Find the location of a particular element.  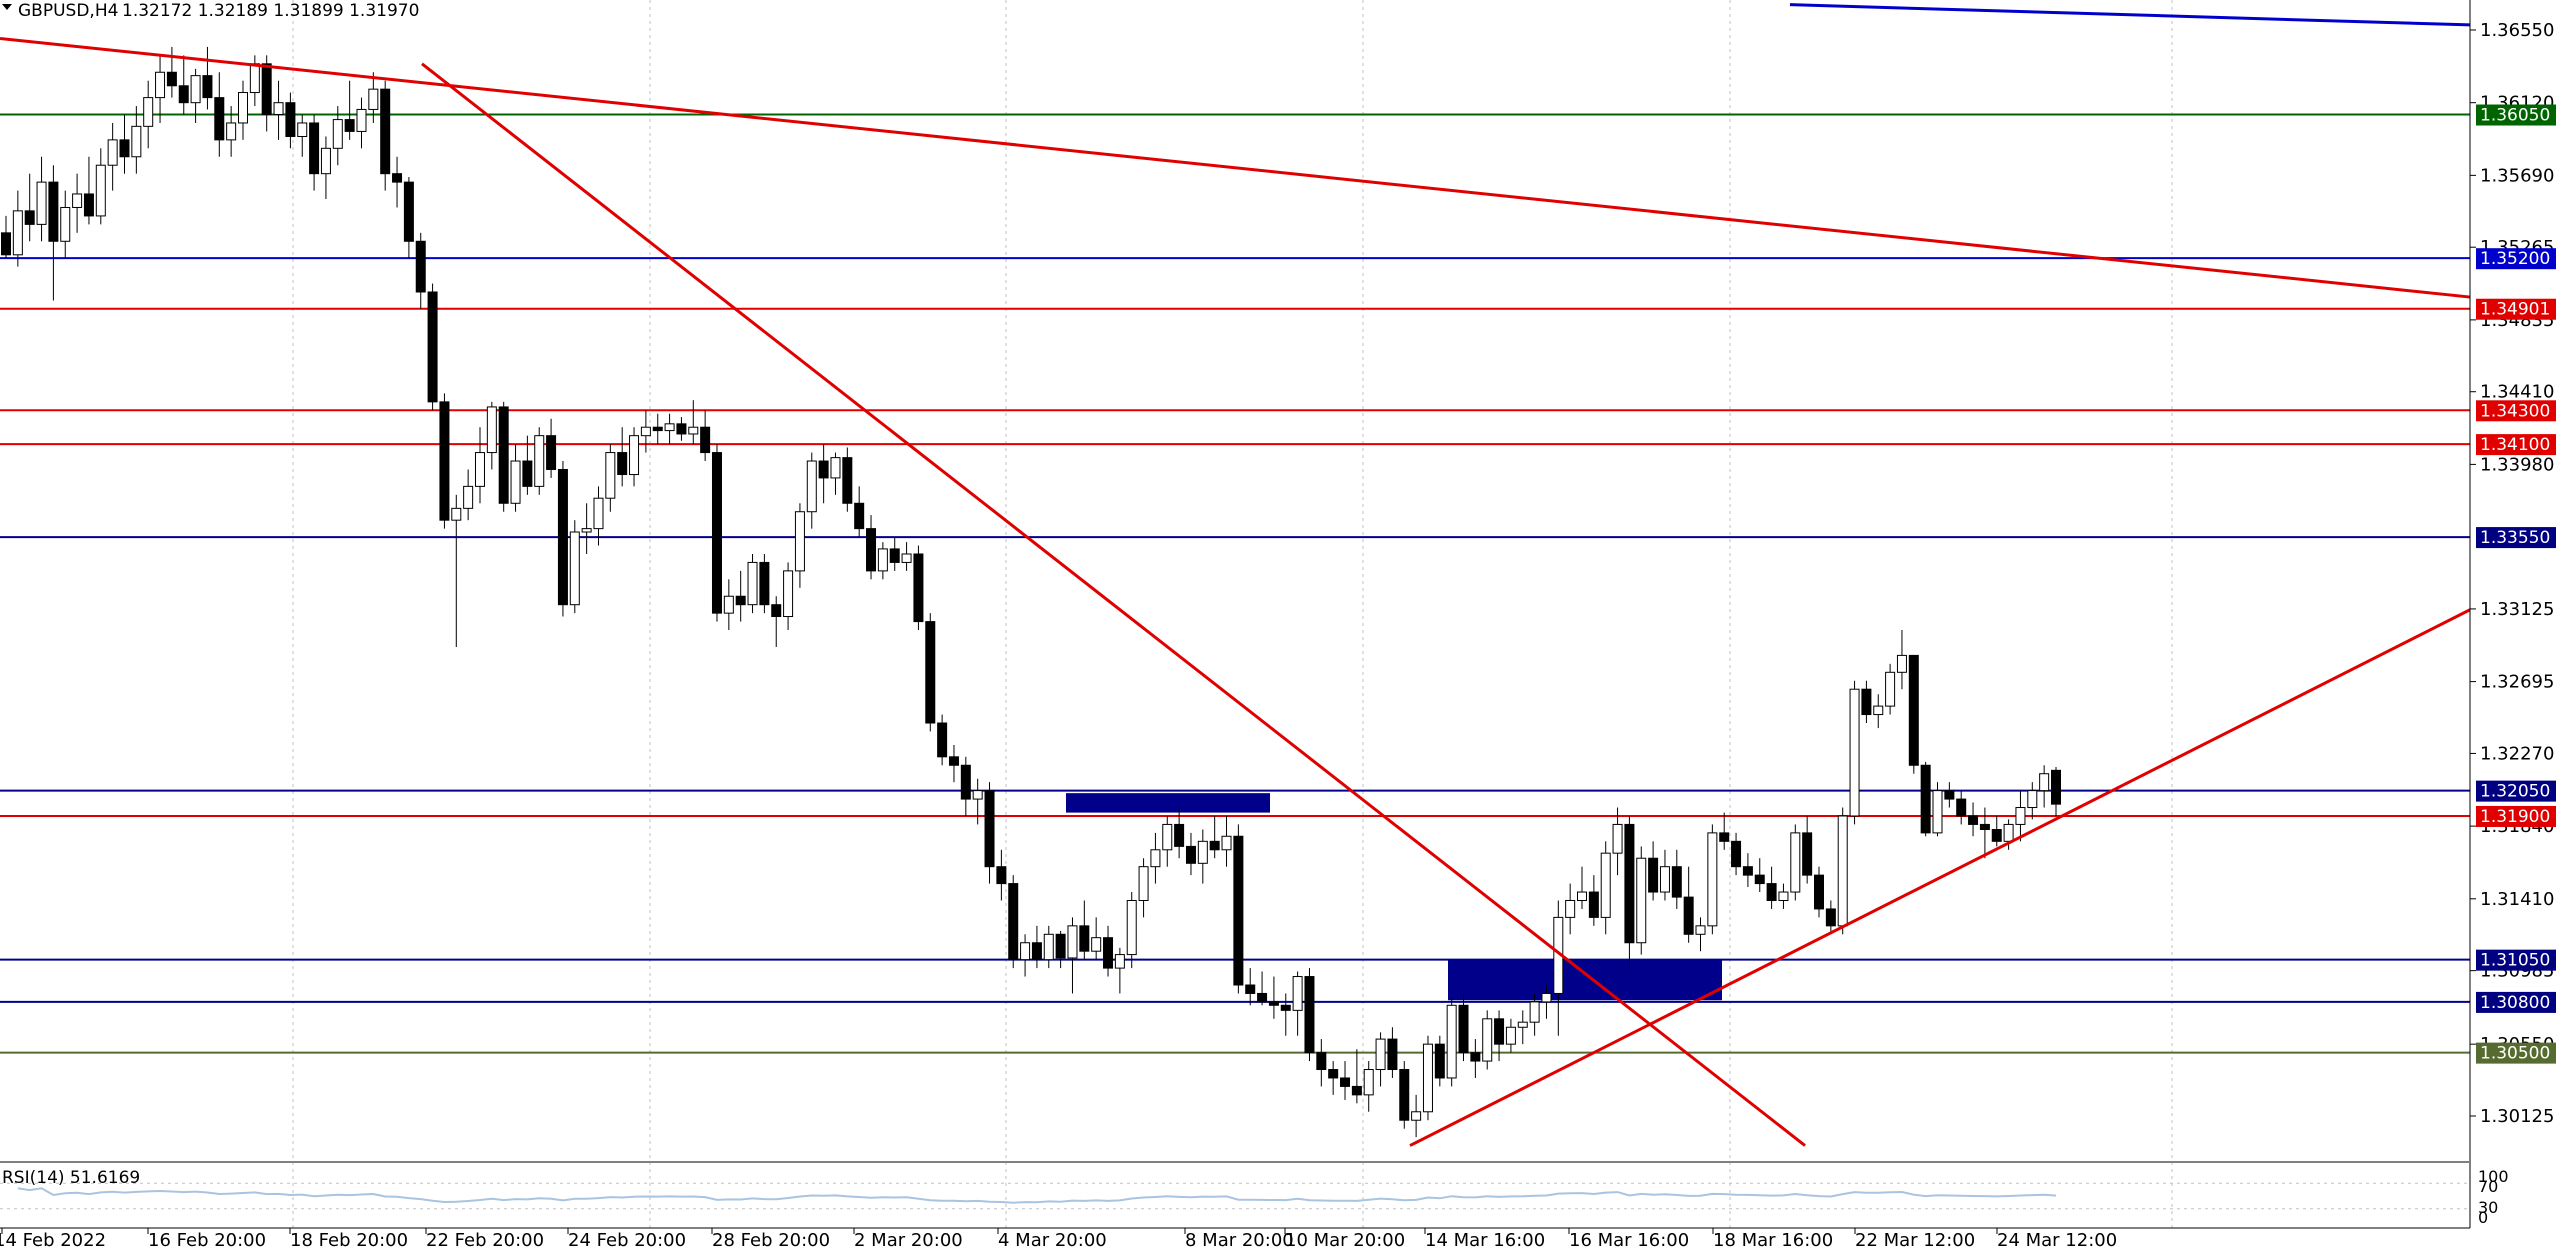

y-tick-label: 1.34410 is located at coordinates (2517, 392).